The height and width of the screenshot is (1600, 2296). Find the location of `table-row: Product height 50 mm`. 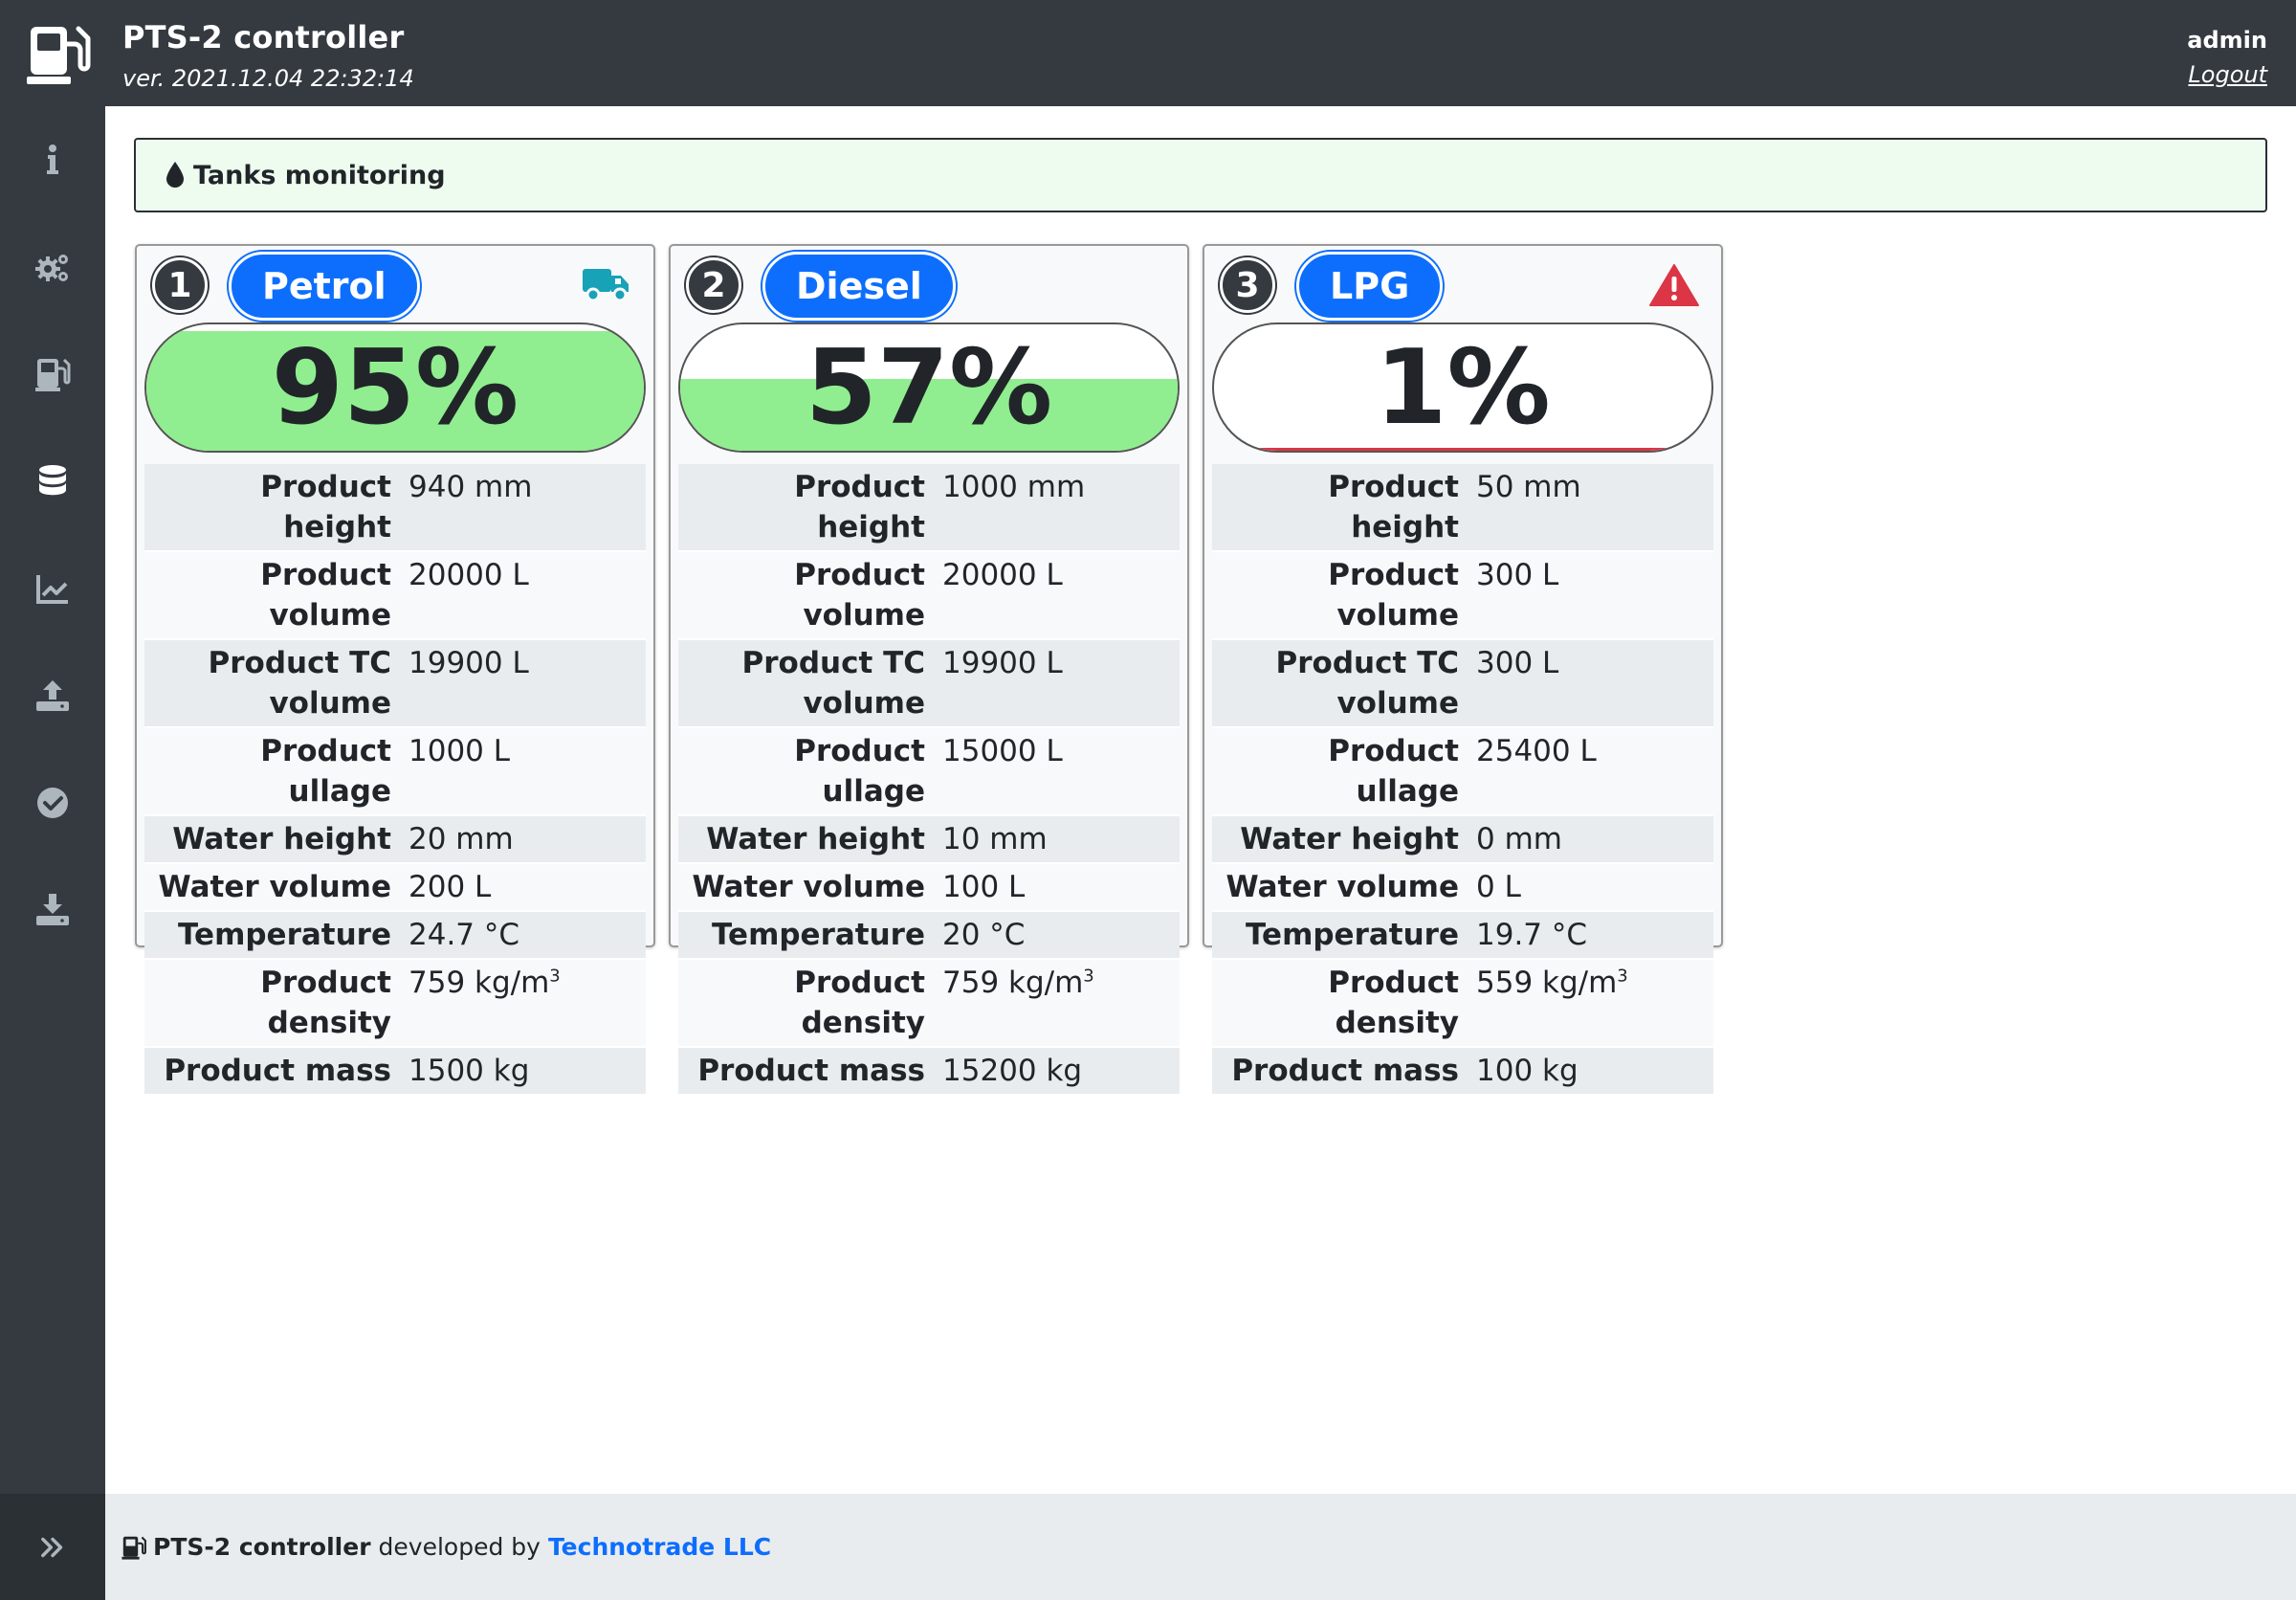

table-row: Product height 50 mm is located at coordinates (1462, 507).